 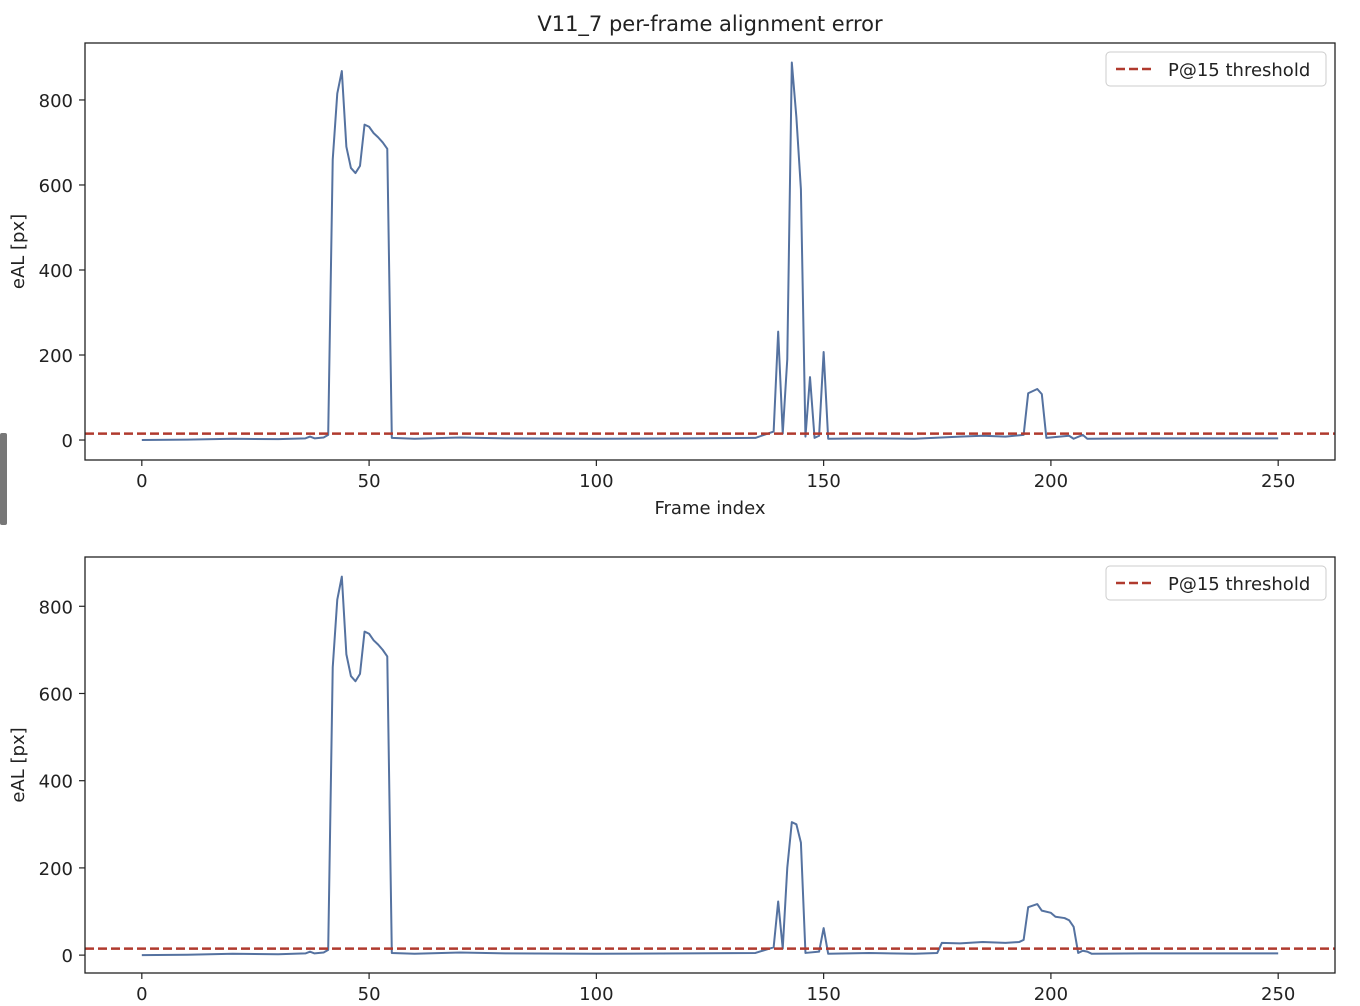 What do you see at coordinates (710, 24) in the screenshot?
I see `chart-title: V11_7 per-frame alignment error` at bounding box center [710, 24].